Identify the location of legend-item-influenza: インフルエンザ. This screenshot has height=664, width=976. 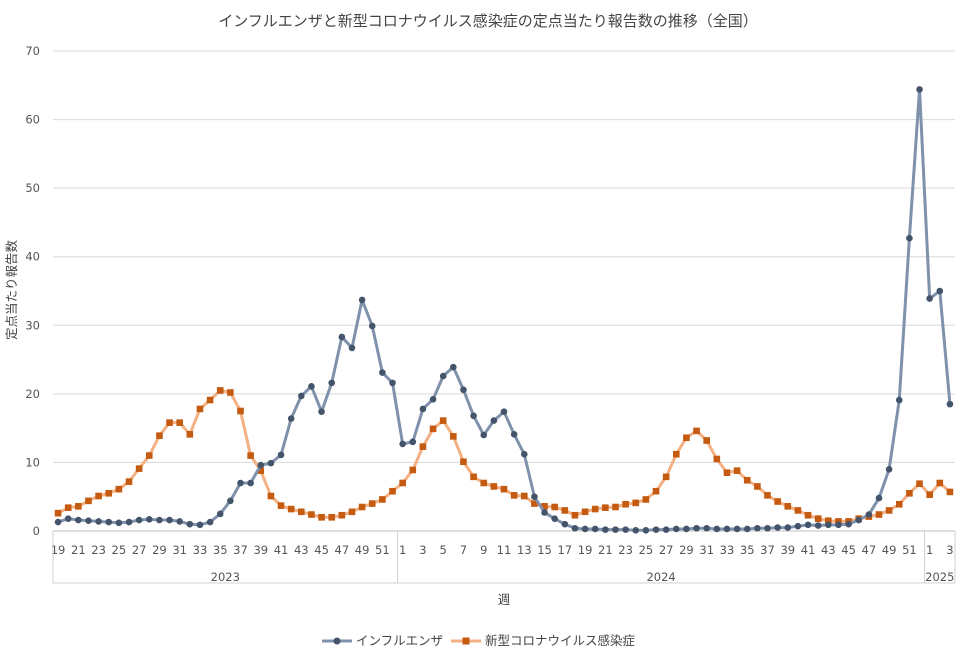
(382, 640).